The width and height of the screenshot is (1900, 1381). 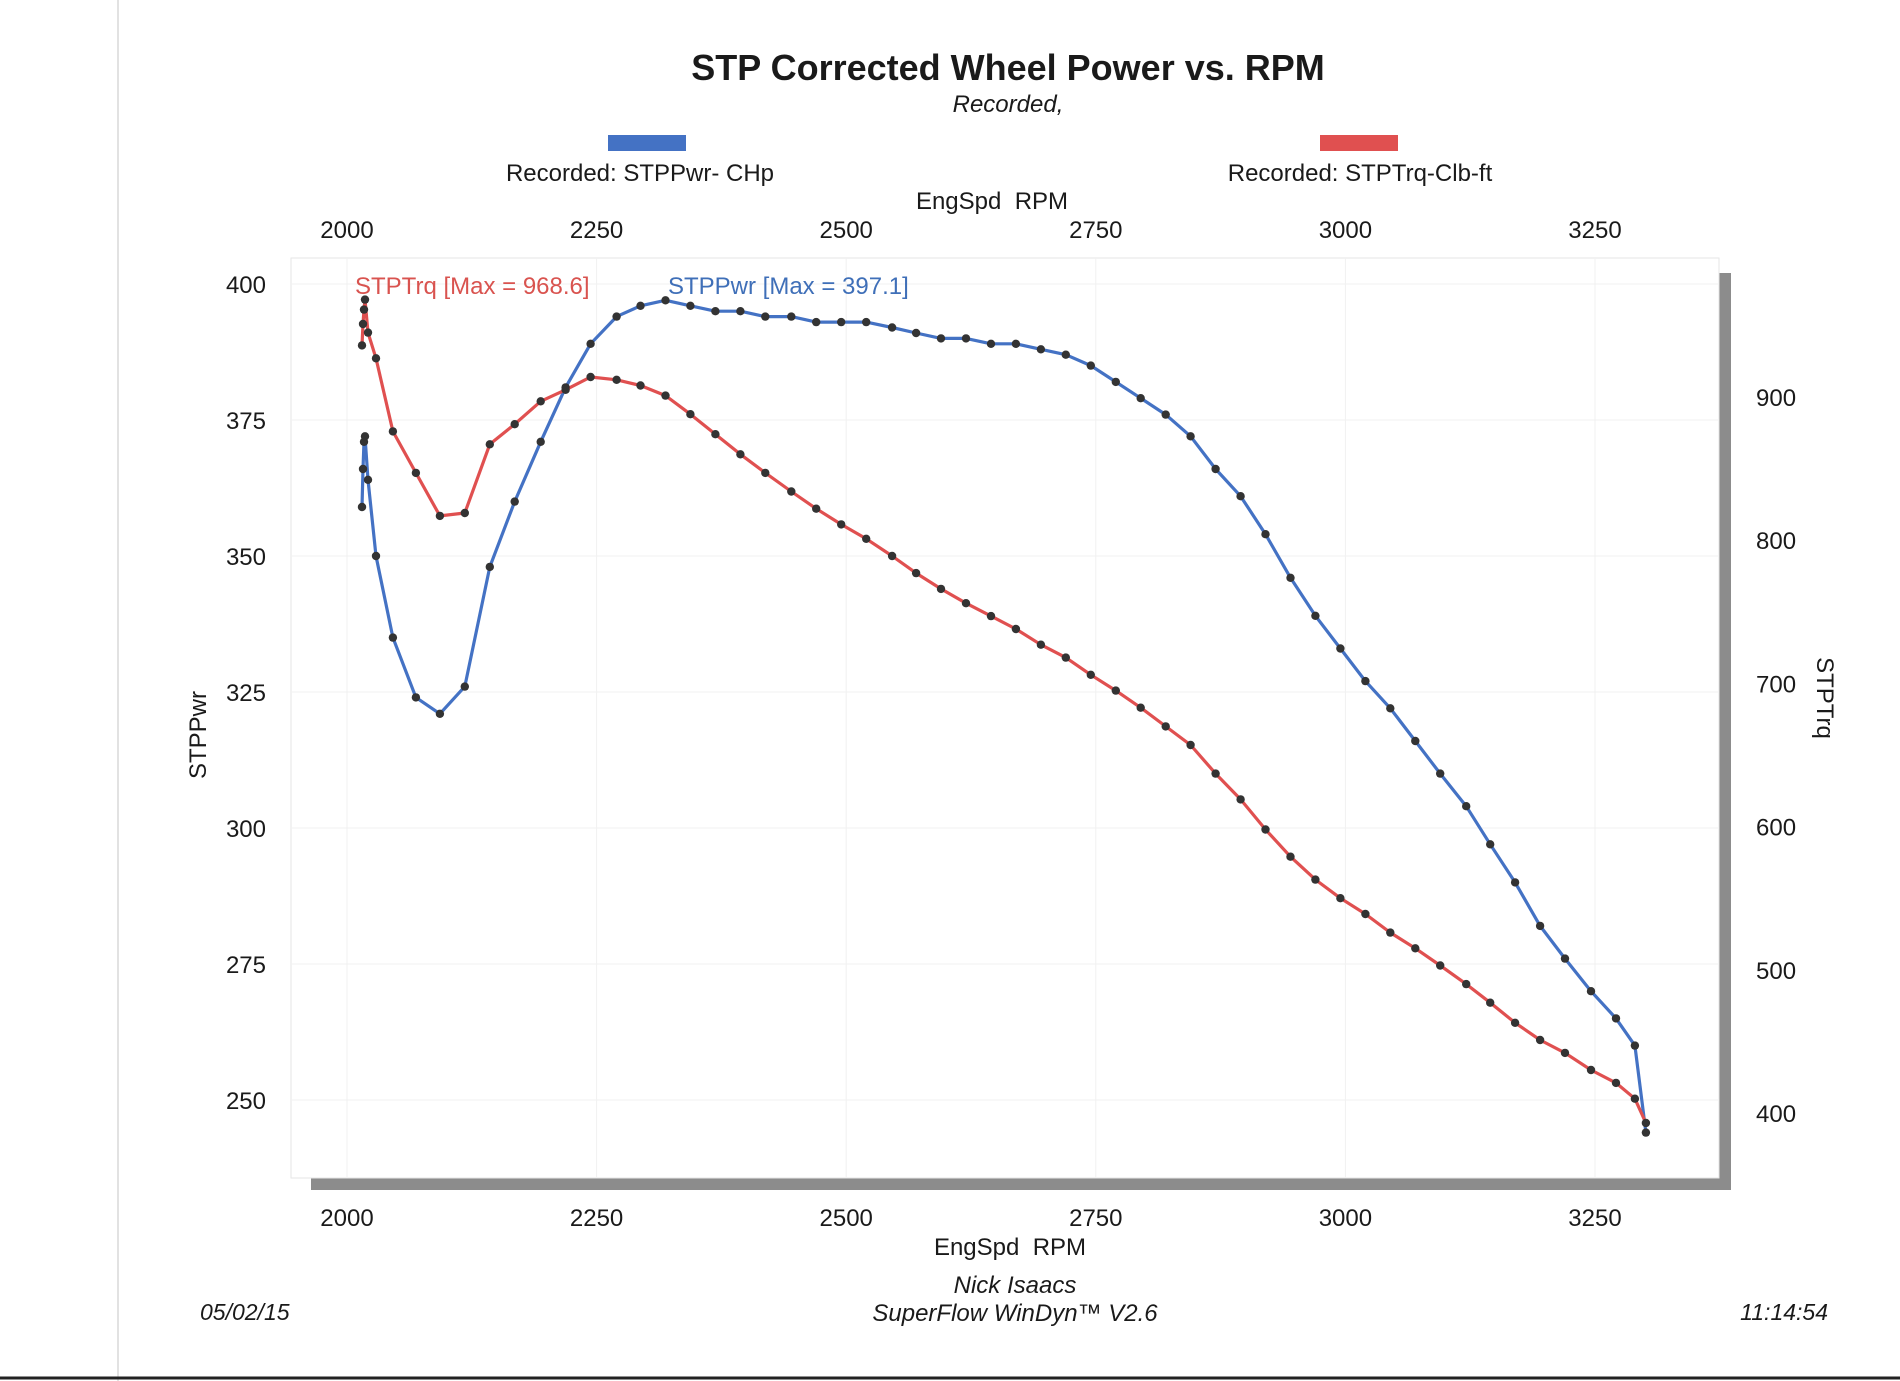 I want to click on x-tick-label-top: 2000, so click(x=346, y=230).